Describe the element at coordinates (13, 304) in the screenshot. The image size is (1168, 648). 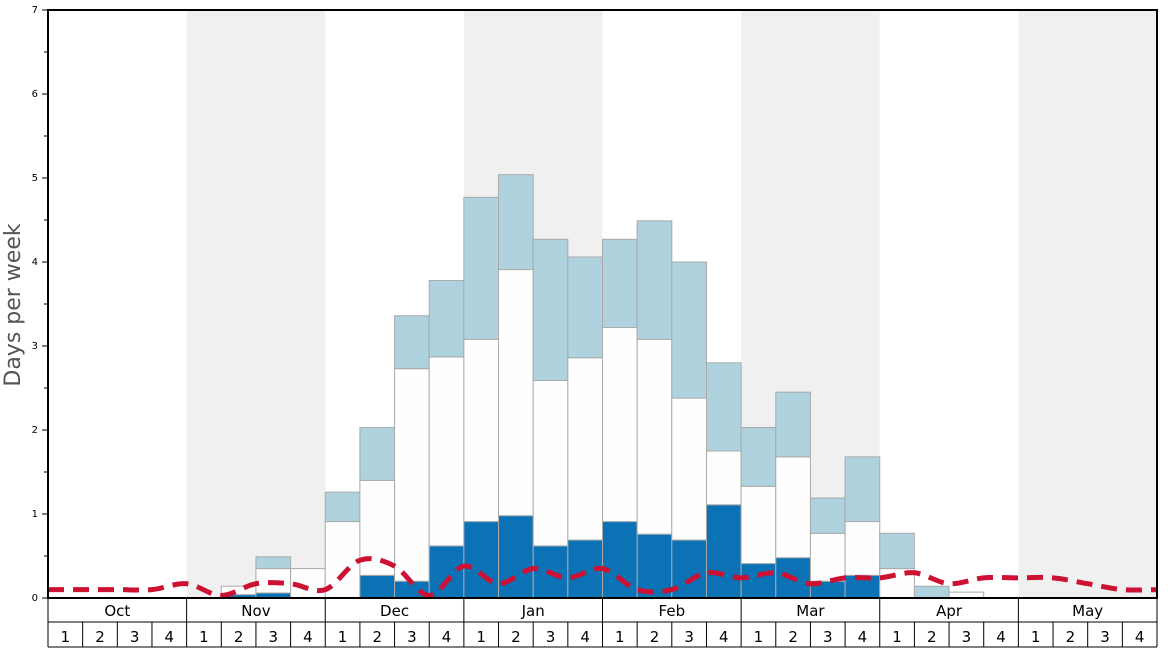
I see `y-axis-title: Days per week` at that location.